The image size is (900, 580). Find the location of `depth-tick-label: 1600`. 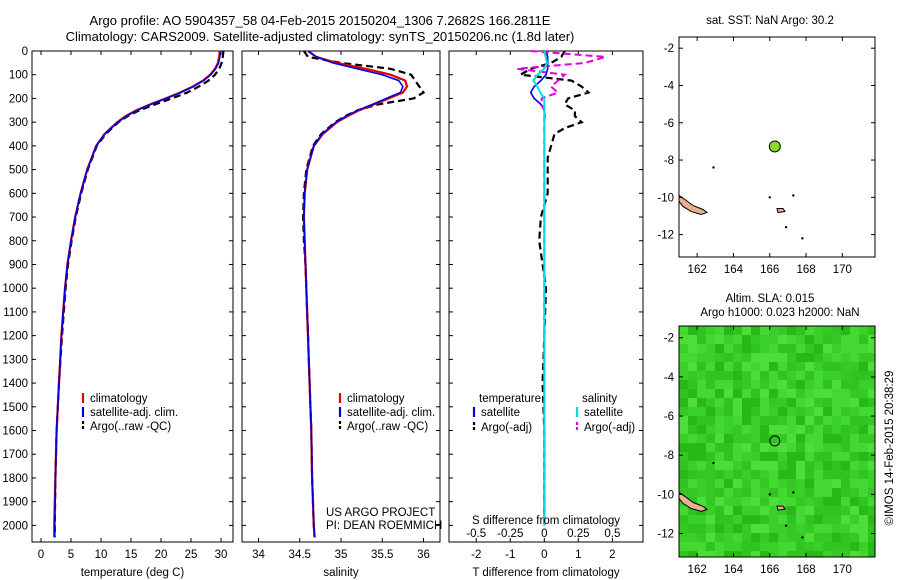

depth-tick-label: 1600 is located at coordinates (15, 432).